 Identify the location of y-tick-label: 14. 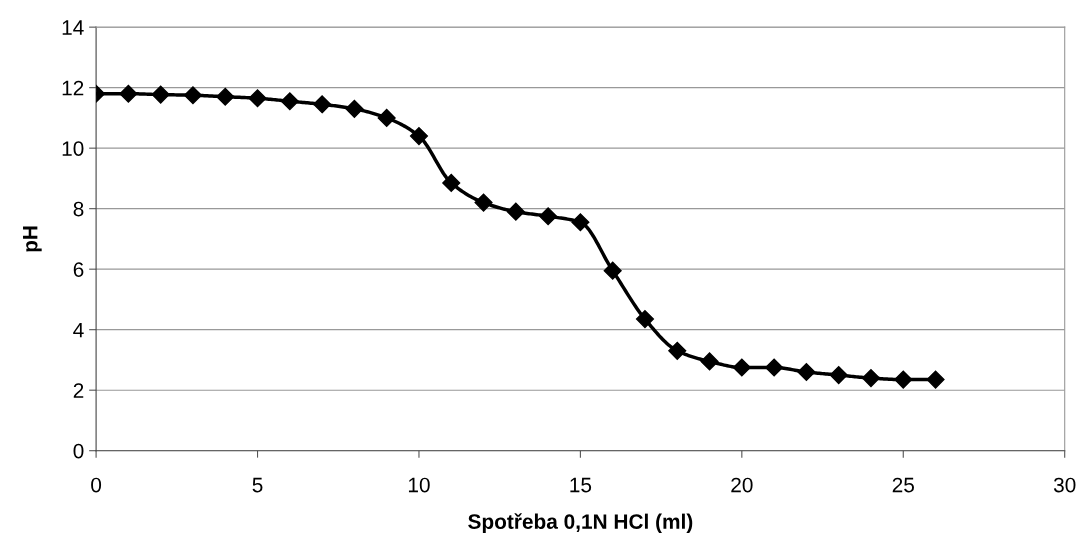
(73, 27).